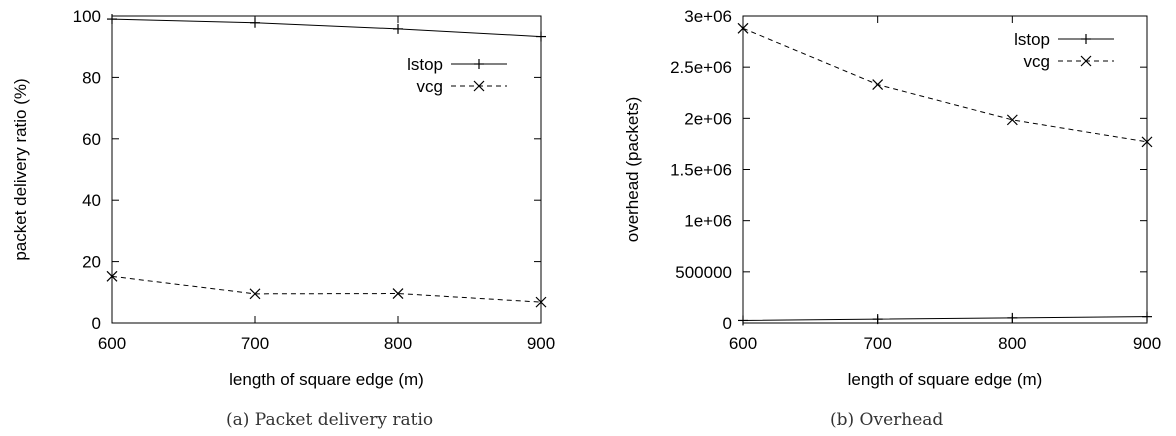  What do you see at coordinates (708, 118) in the screenshot?
I see `y-tick-label: 2e+06` at bounding box center [708, 118].